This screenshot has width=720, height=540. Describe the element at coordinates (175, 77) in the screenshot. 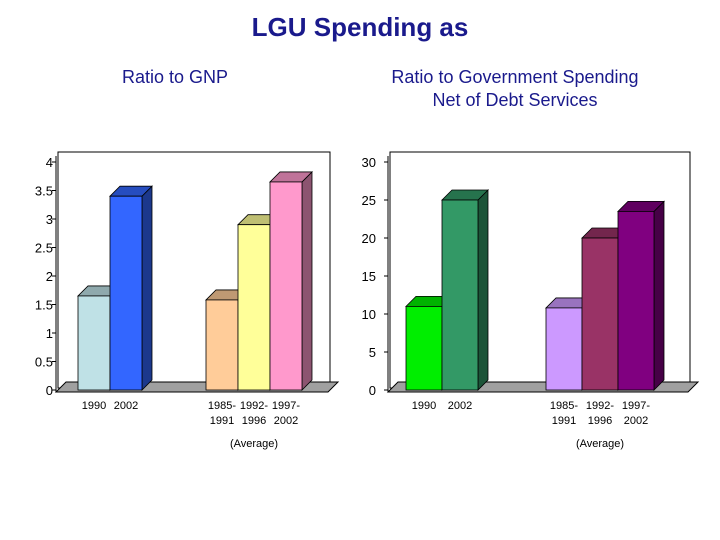

I see `chart-title-gnp: Ratio to GNP` at that location.